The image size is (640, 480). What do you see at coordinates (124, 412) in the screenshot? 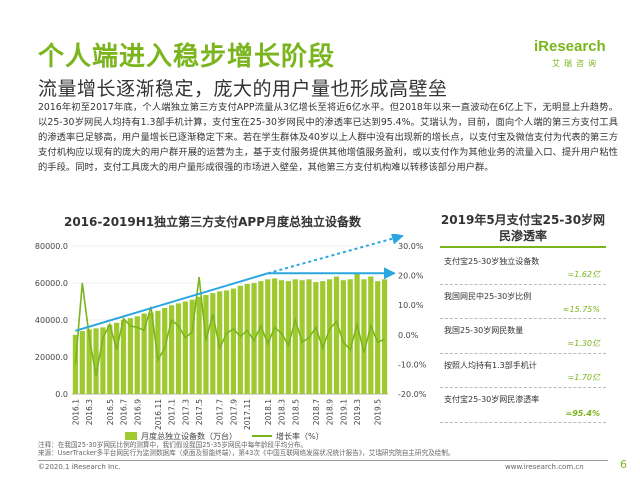
I see `x-tick-label: 2016.7` at bounding box center [124, 412].